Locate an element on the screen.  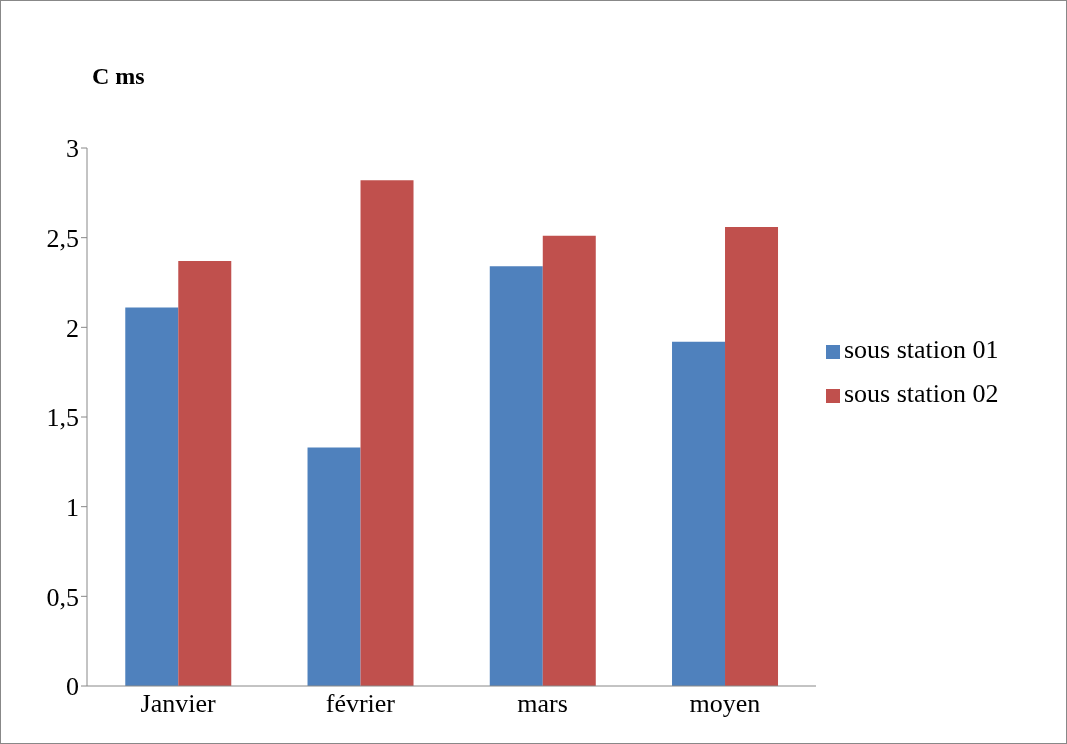
legend-label: sous station 01 is located at coordinates (921, 349).